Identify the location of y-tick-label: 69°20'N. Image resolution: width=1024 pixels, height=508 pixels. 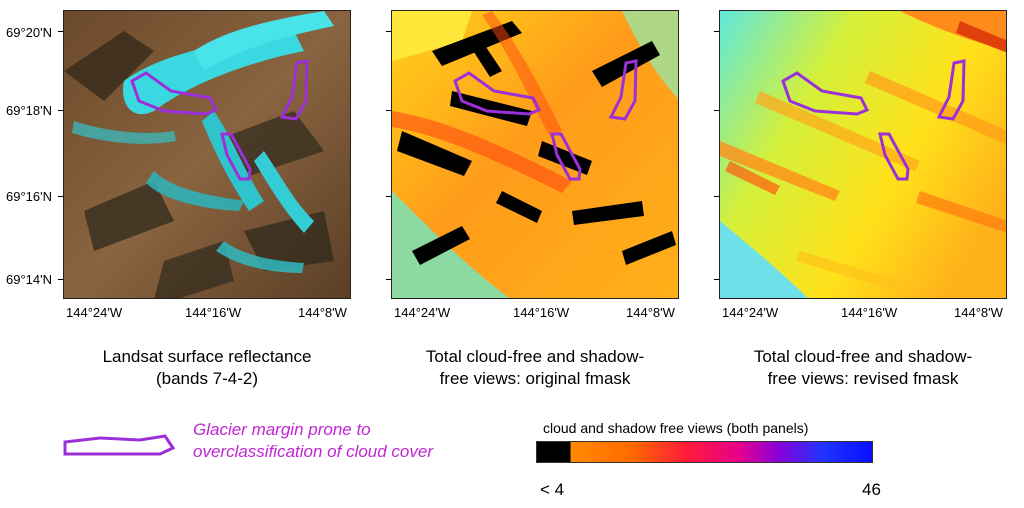
(29, 32).